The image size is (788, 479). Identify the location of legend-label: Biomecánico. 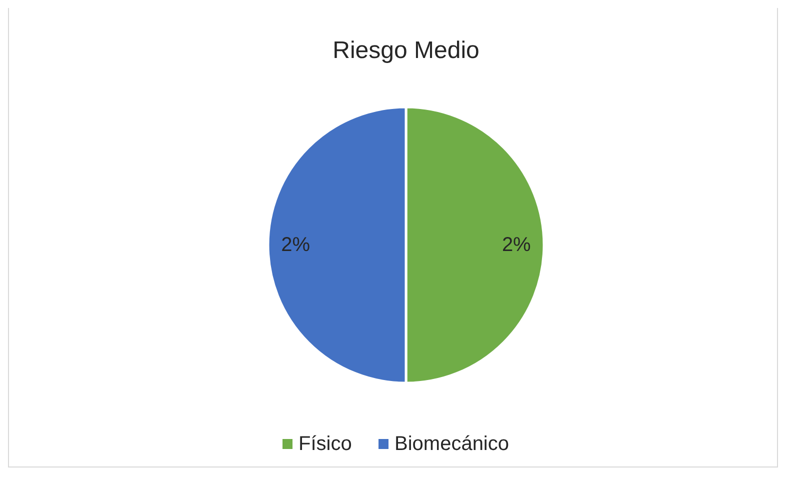
(452, 444).